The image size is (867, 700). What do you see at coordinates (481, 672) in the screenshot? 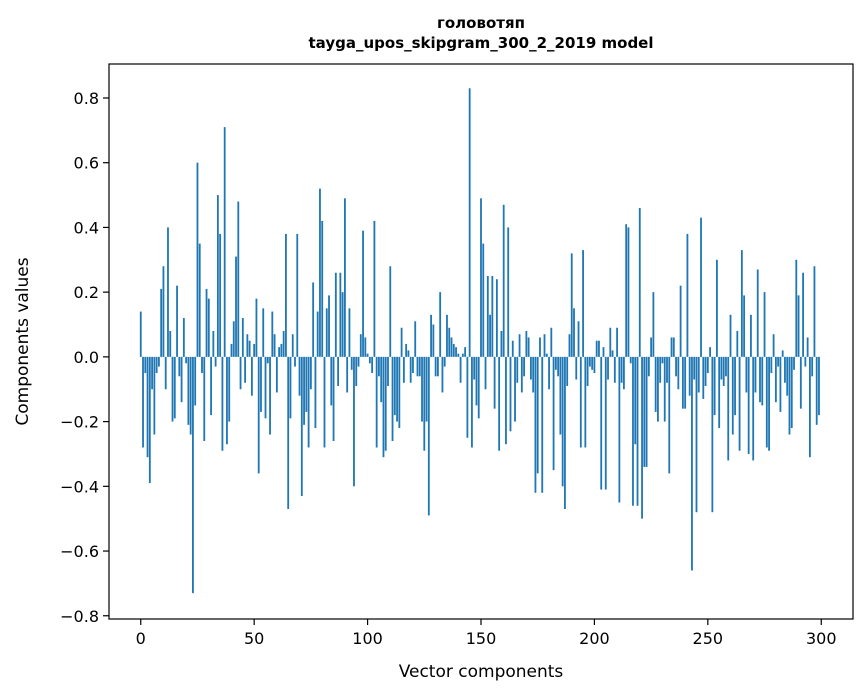
I see `x-axis-label: Vector components` at bounding box center [481, 672].